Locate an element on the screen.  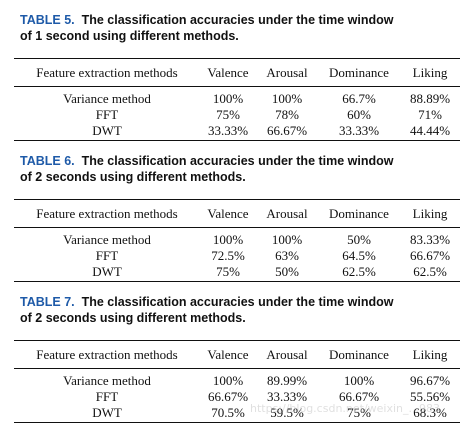
cell-liking: 62.5% is located at coordinates (430, 273).